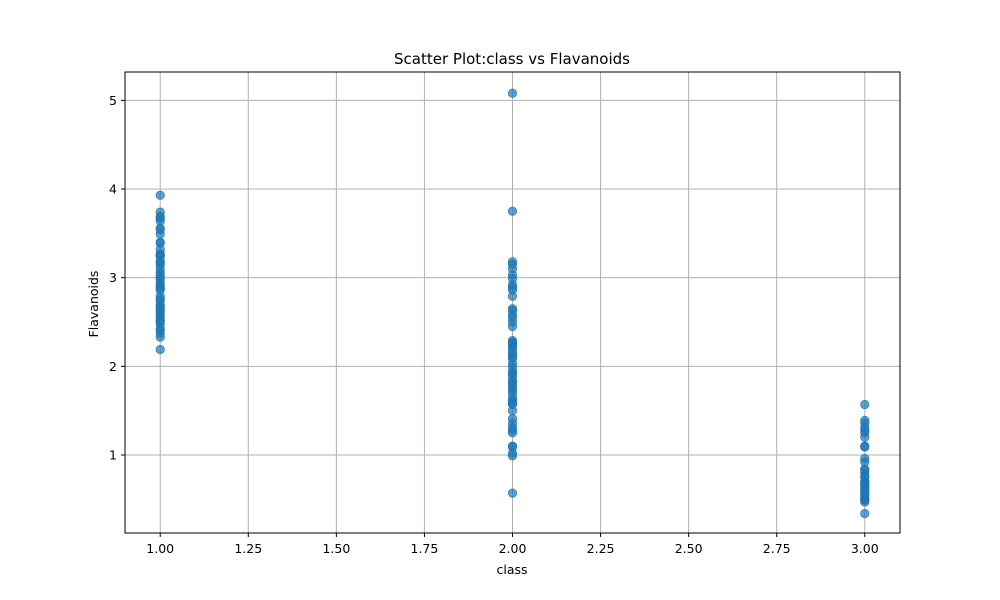 The width and height of the screenshot is (1000, 600). What do you see at coordinates (113, 189) in the screenshot?
I see `y-tick-label: 4` at bounding box center [113, 189].